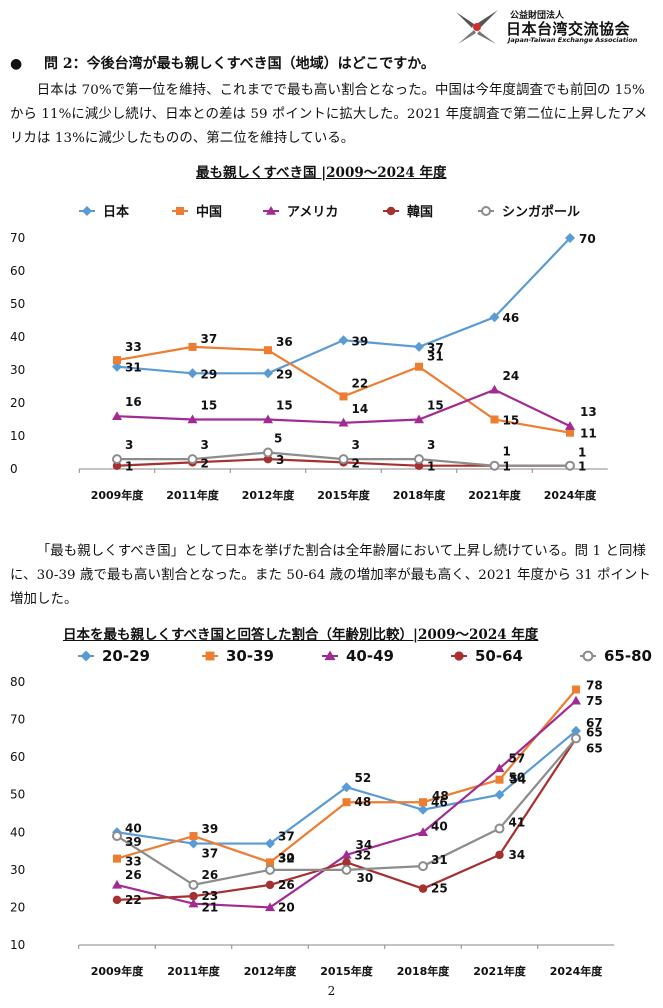  What do you see at coordinates (477, 27) in the screenshot?
I see `crane-logo-icon` at bounding box center [477, 27].